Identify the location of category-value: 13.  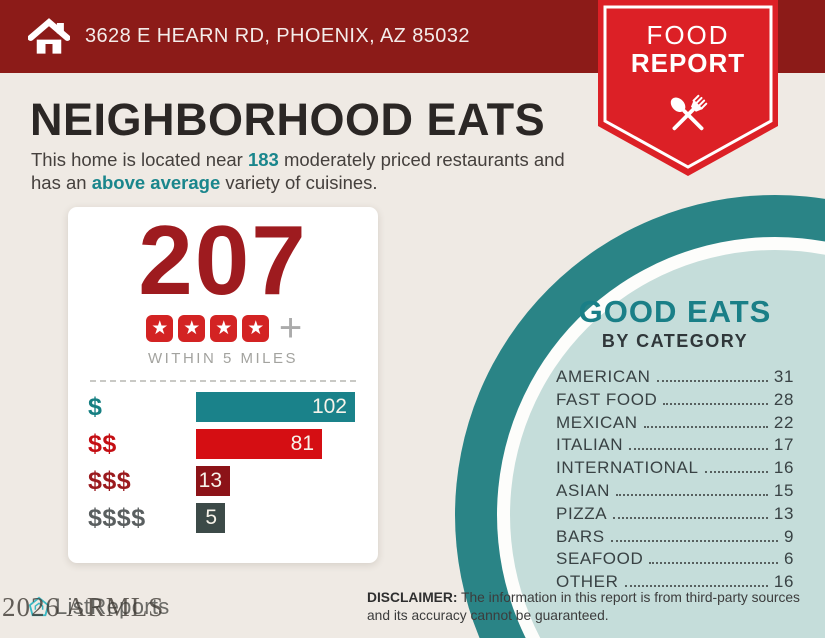
(783, 513).